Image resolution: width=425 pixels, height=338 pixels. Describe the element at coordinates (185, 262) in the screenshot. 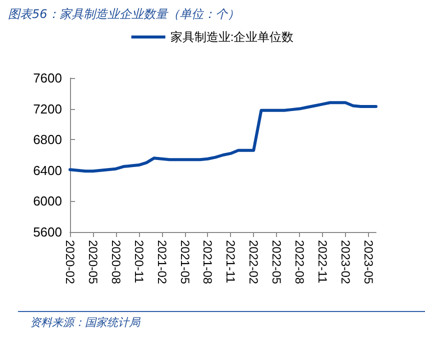

I see `x-tick-label: 2021-05` at that location.